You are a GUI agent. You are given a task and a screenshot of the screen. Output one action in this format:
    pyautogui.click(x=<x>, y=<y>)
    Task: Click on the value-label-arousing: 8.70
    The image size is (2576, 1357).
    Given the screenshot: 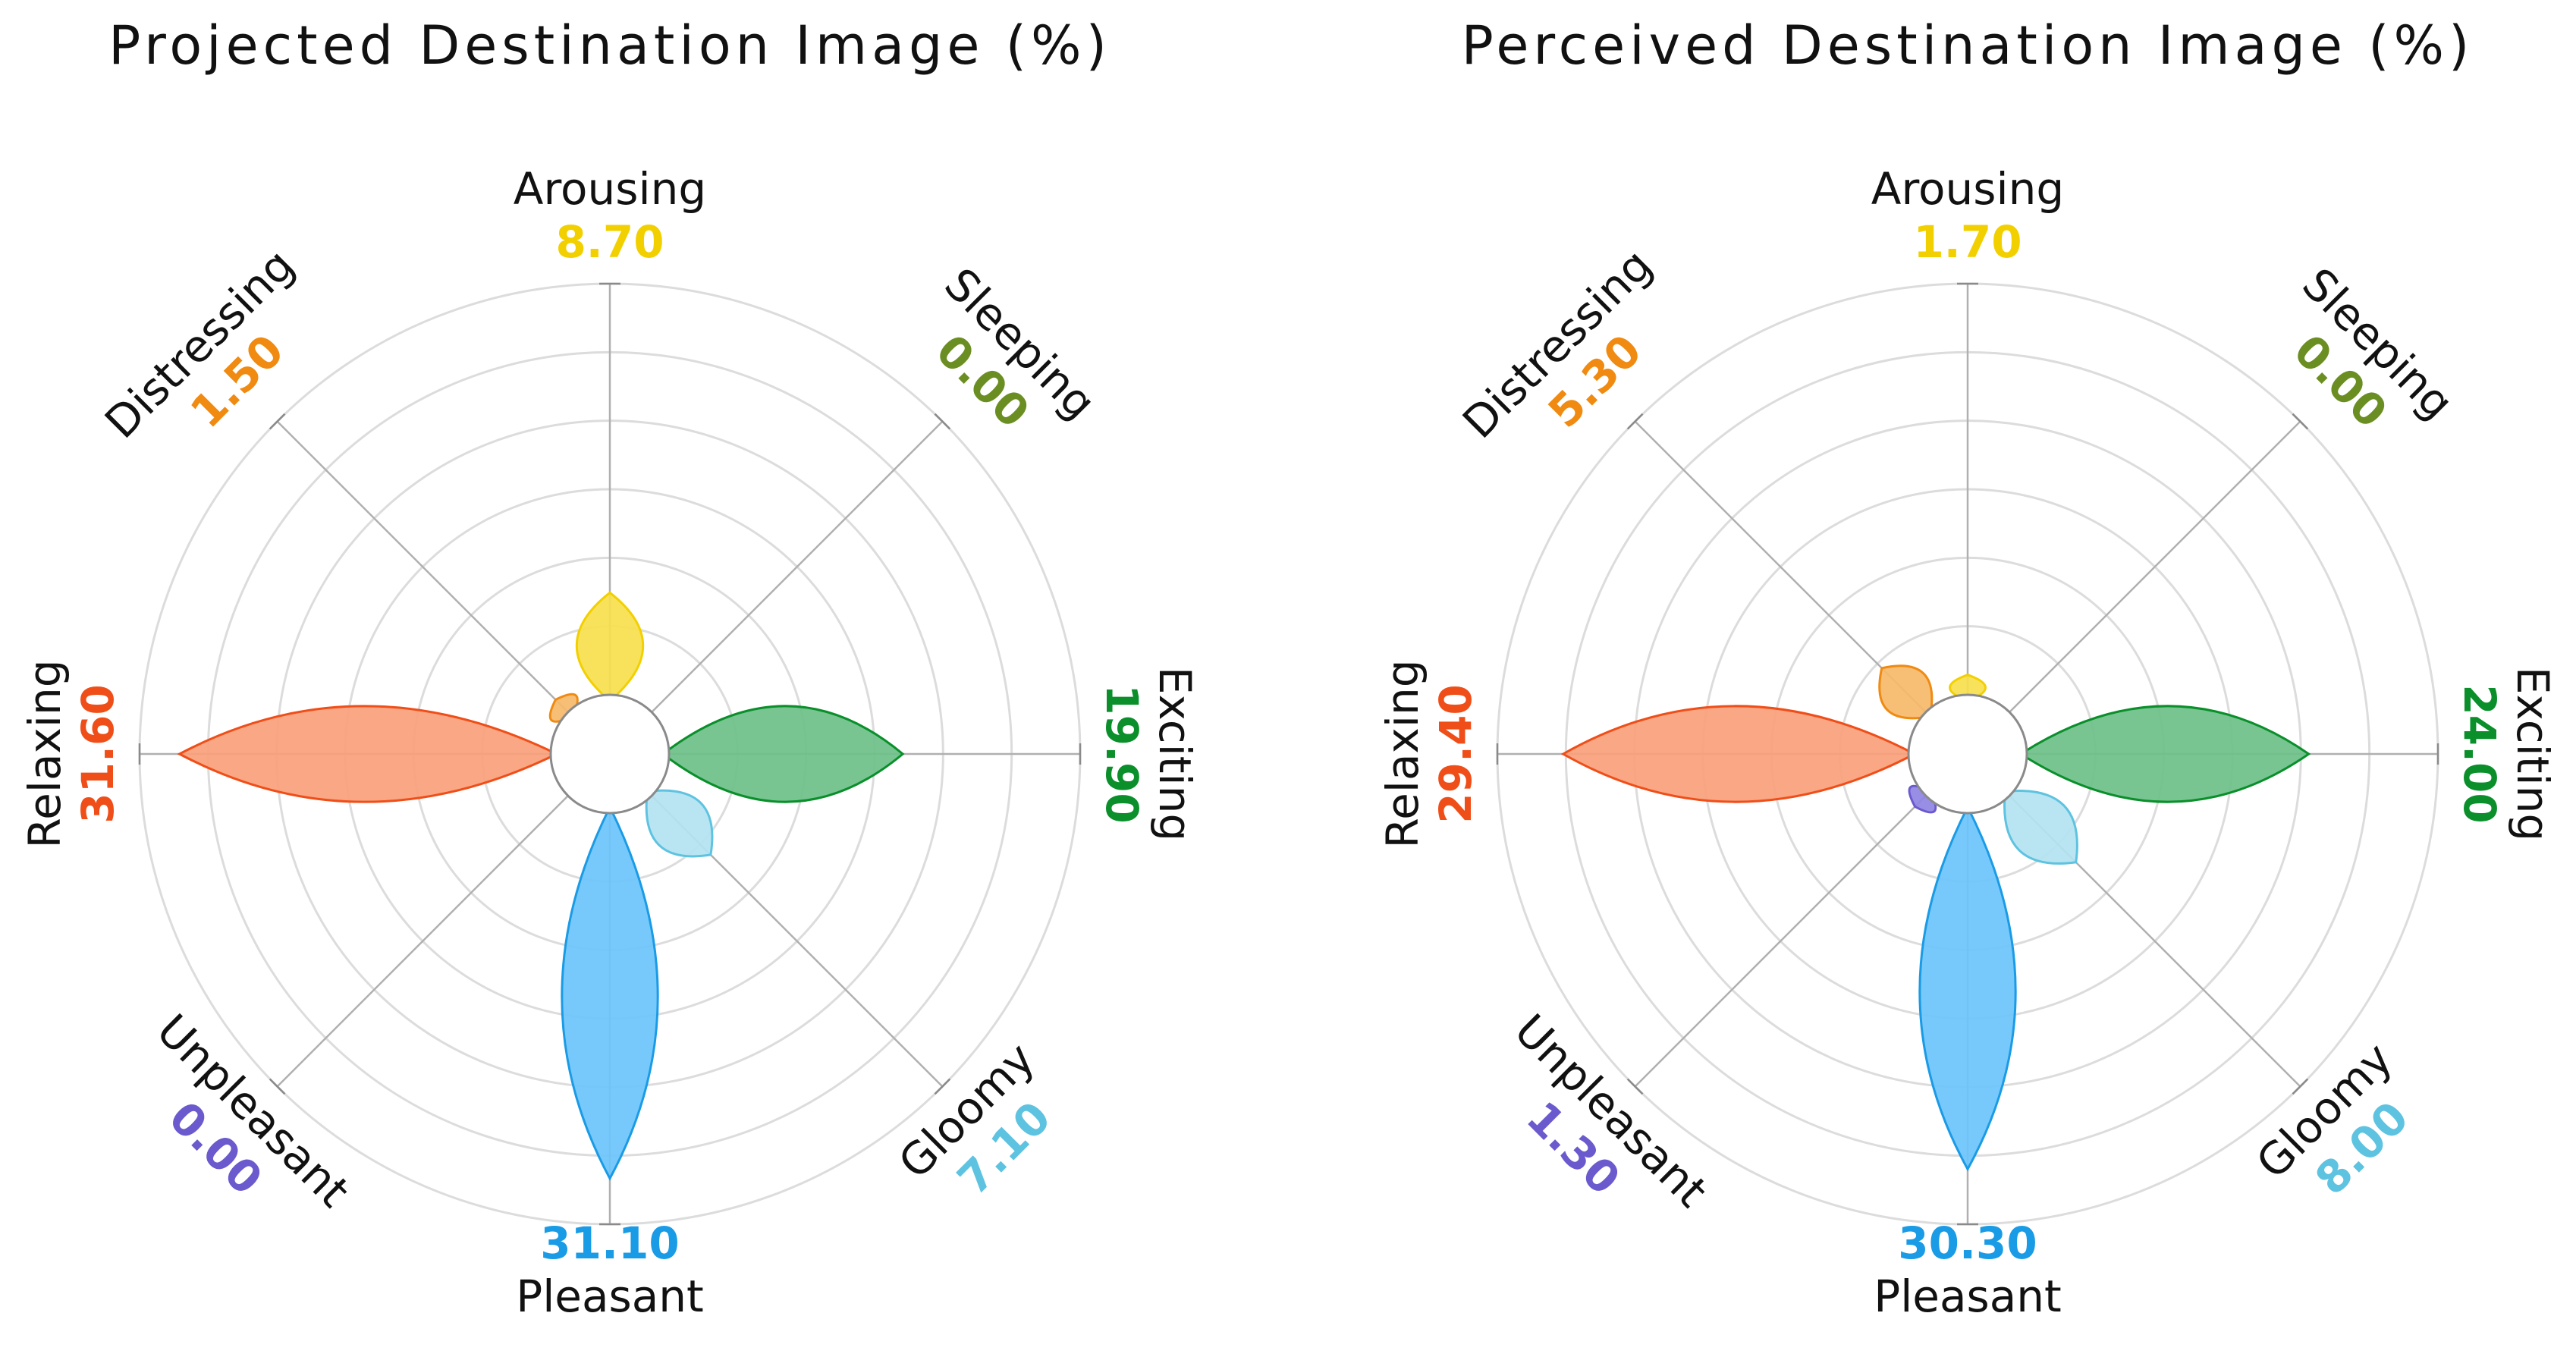 What is the action you would take?
    pyautogui.click(x=609, y=242)
    